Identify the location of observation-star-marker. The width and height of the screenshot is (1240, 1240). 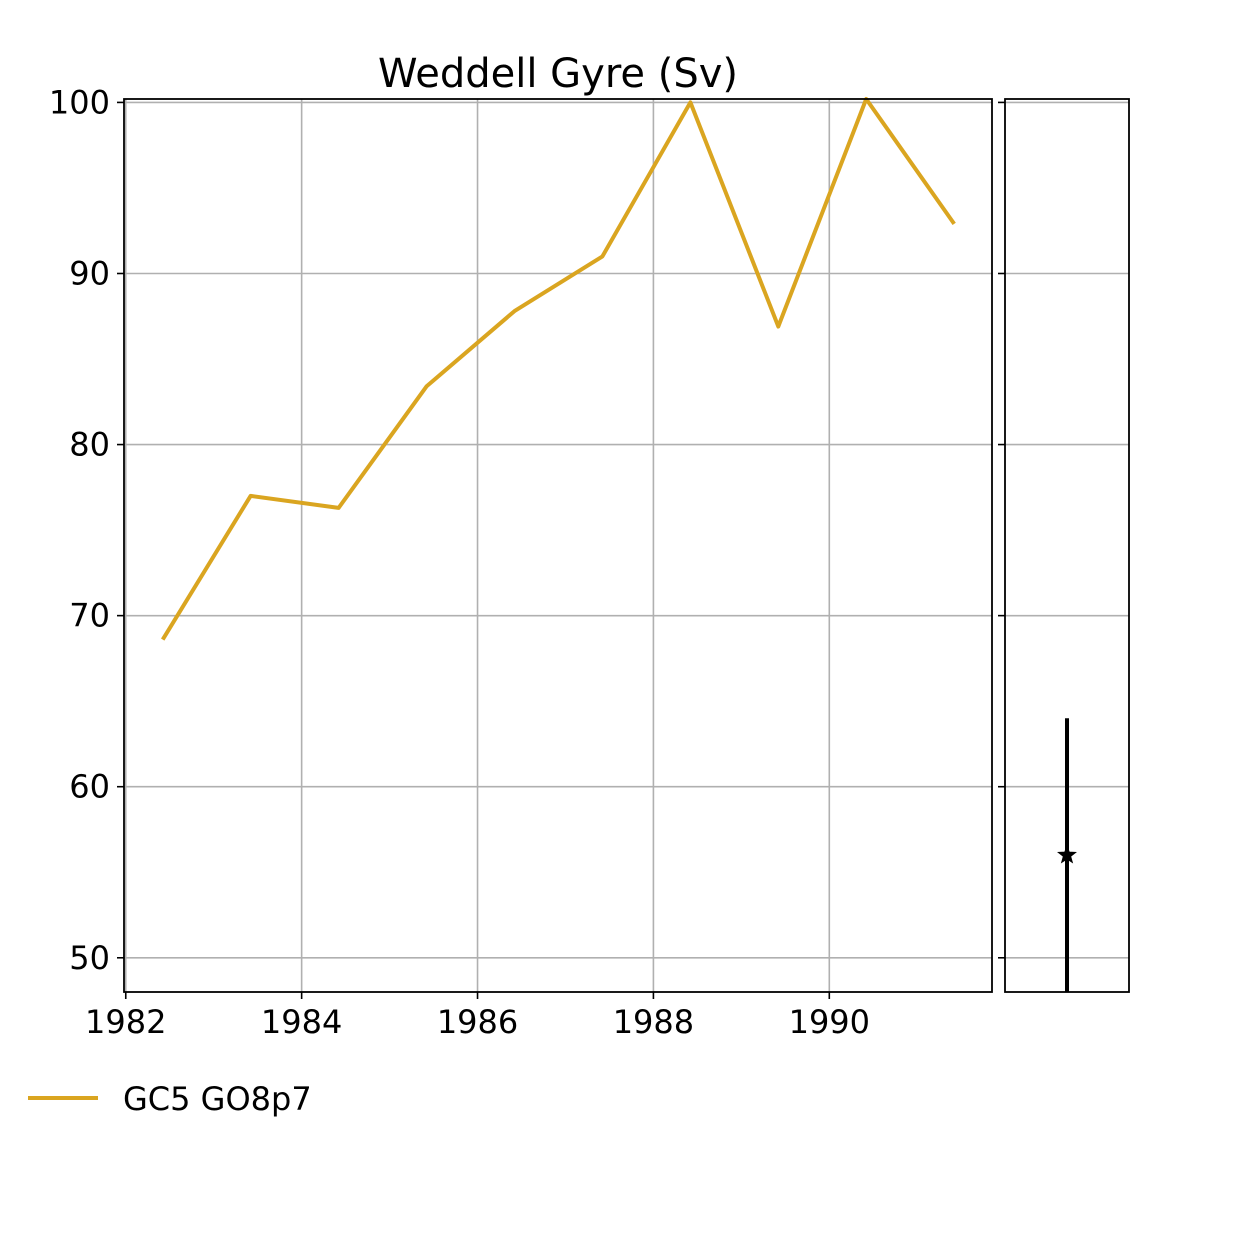
(1067, 854).